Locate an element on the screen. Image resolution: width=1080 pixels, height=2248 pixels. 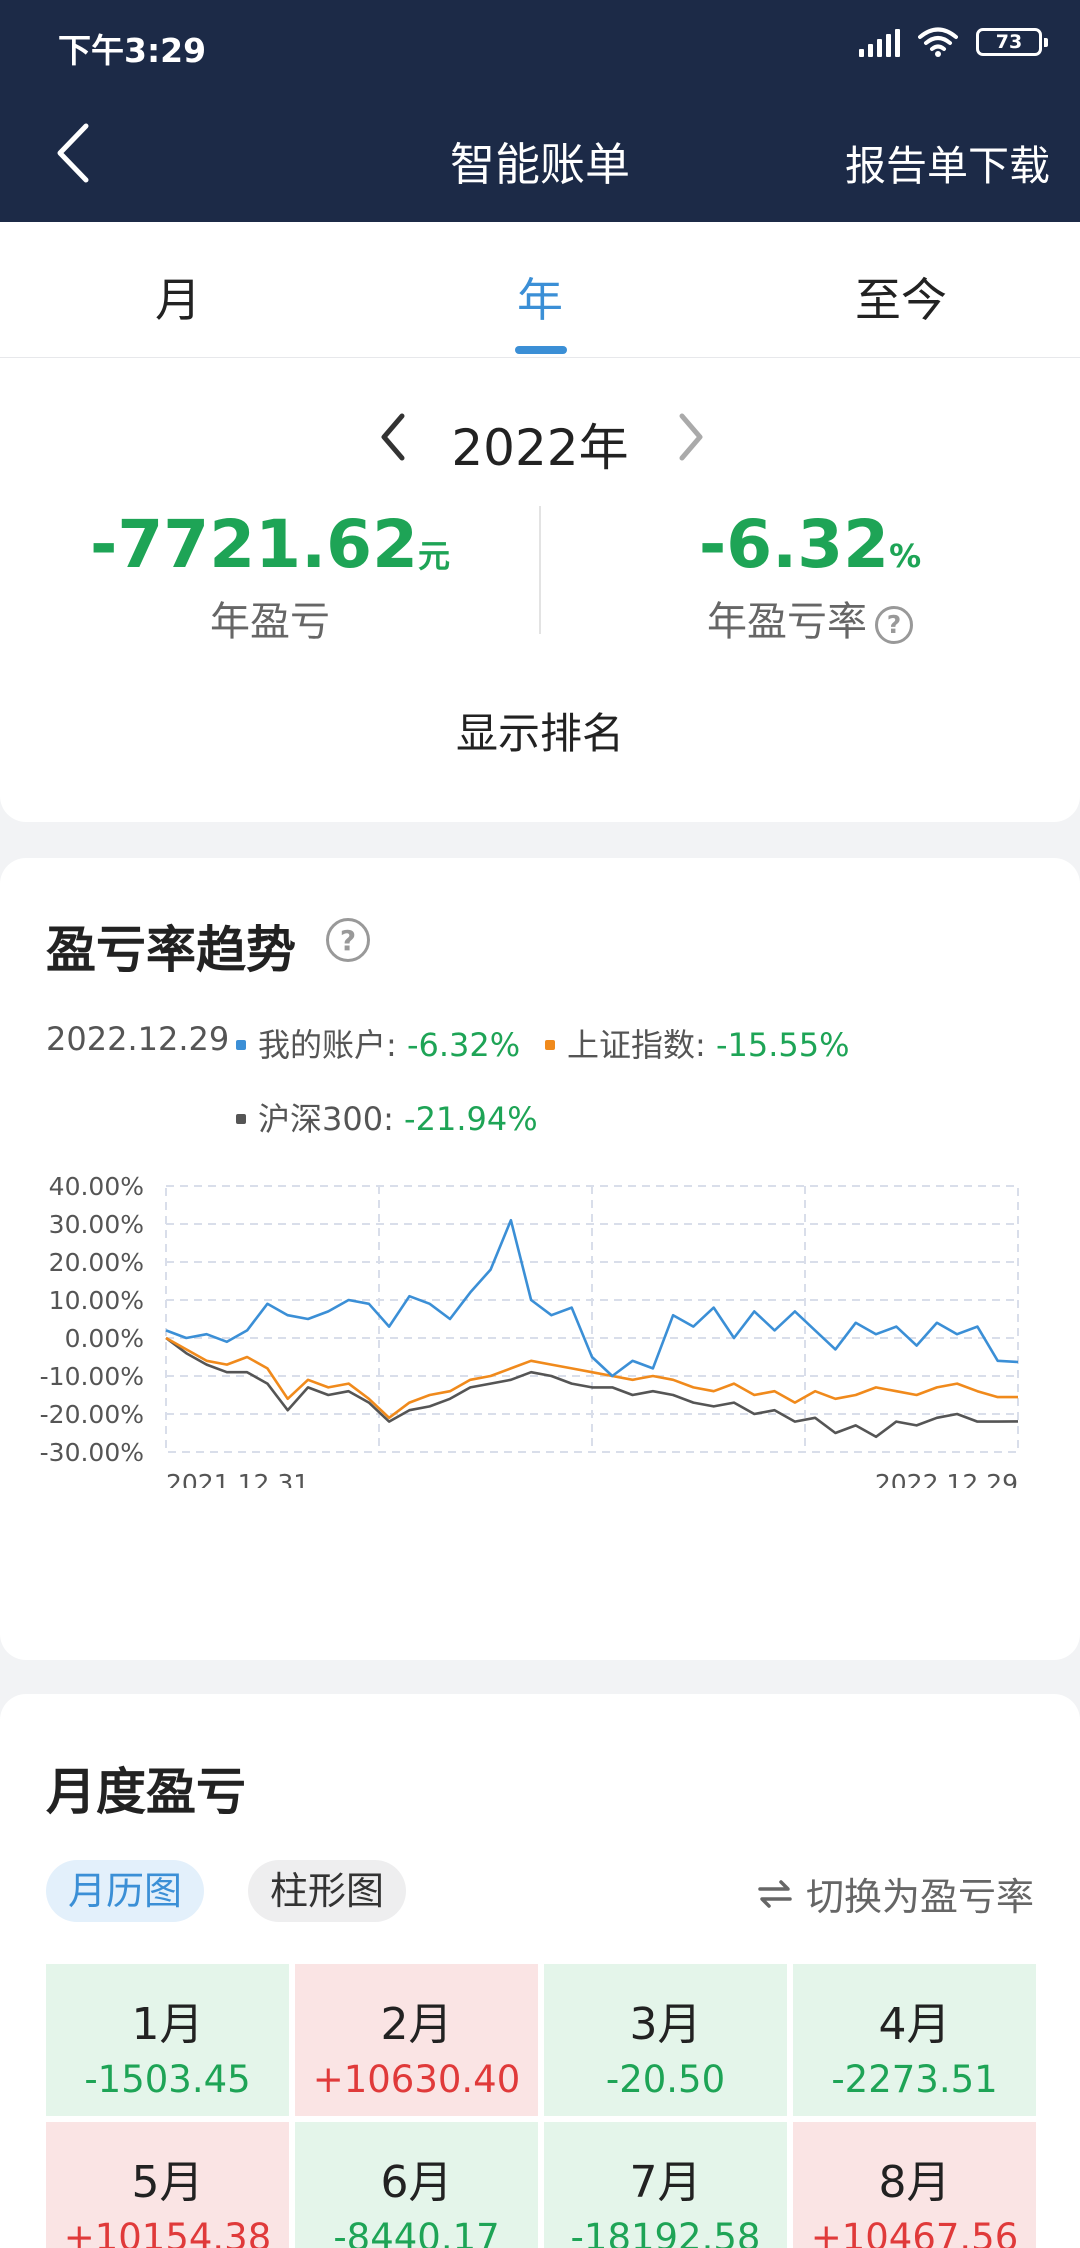
month-cell: 8月 +10467.56 is located at coordinates (914, 2185).